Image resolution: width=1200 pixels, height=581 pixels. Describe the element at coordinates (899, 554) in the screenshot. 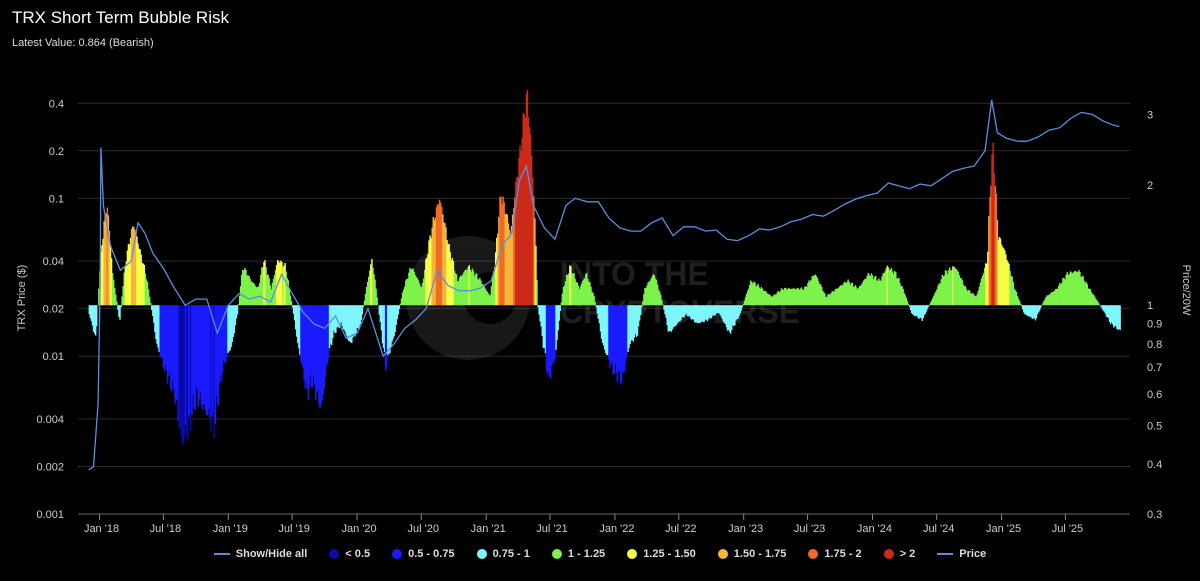

I see `legend-band-item: > 2` at that location.